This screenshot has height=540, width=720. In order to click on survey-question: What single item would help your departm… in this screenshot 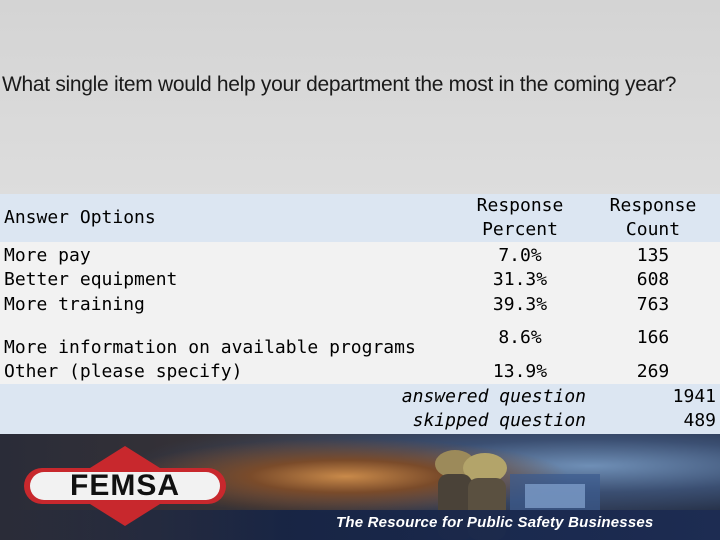, I will do `click(339, 84)`.